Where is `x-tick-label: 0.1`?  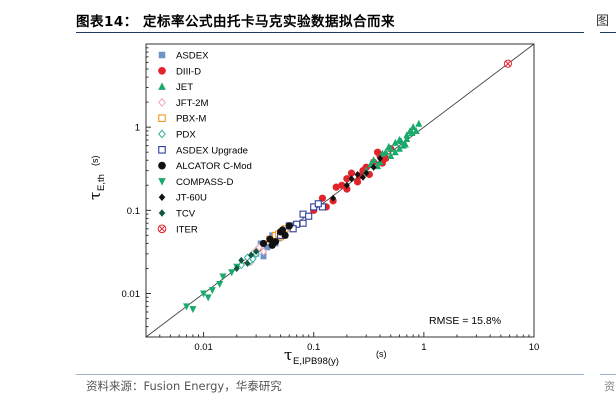 x-tick-label: 0.1 is located at coordinates (313, 347).